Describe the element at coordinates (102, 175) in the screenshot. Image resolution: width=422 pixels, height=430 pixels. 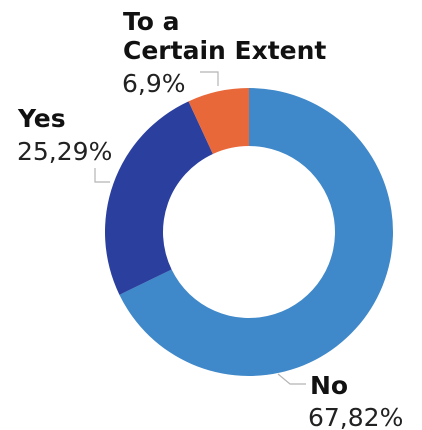
I see `leader-line-yes` at that location.